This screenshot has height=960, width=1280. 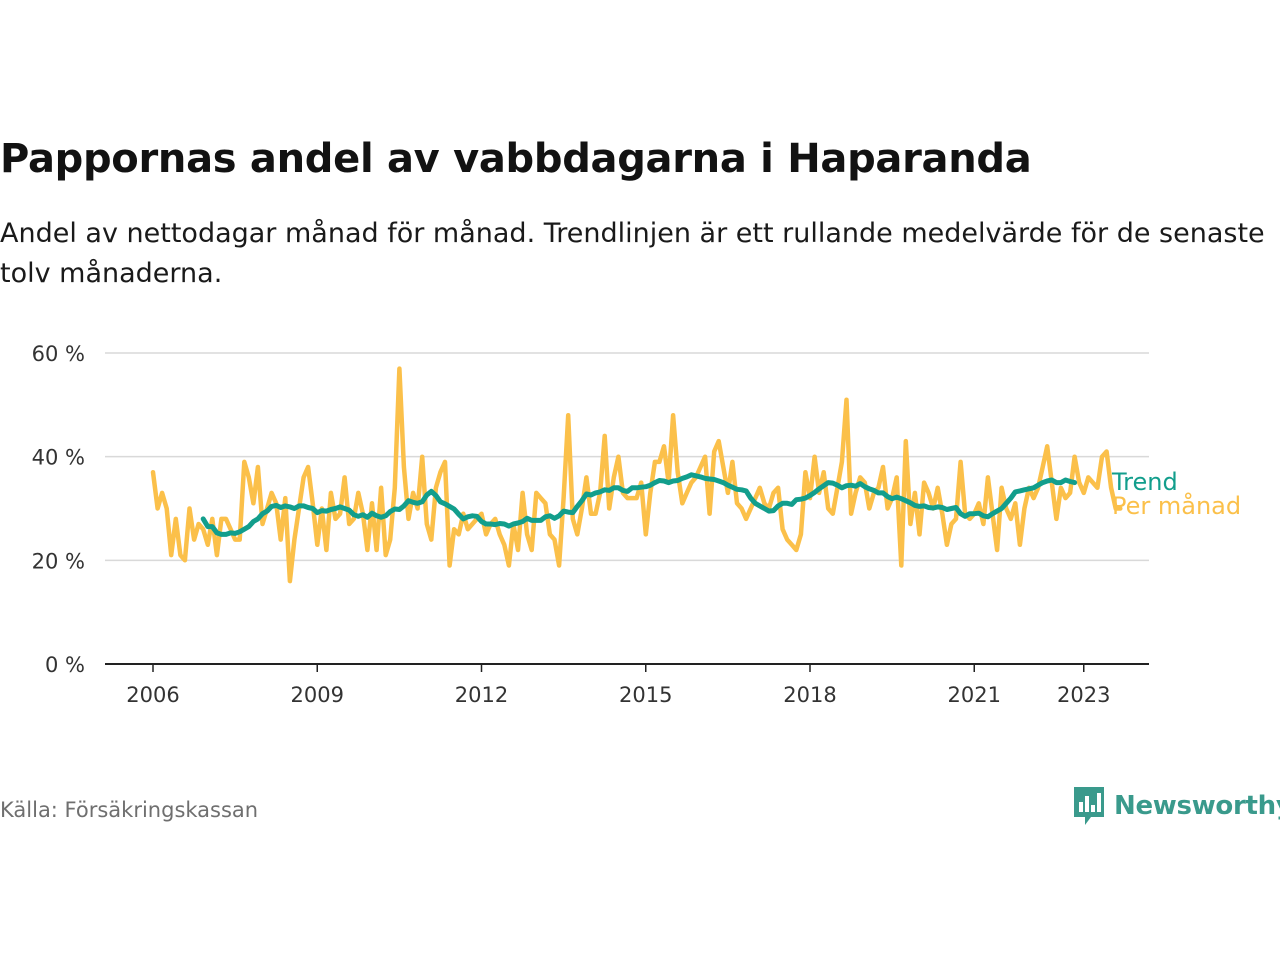 I want to click on x-tick-label: 2021, so click(x=974, y=695).